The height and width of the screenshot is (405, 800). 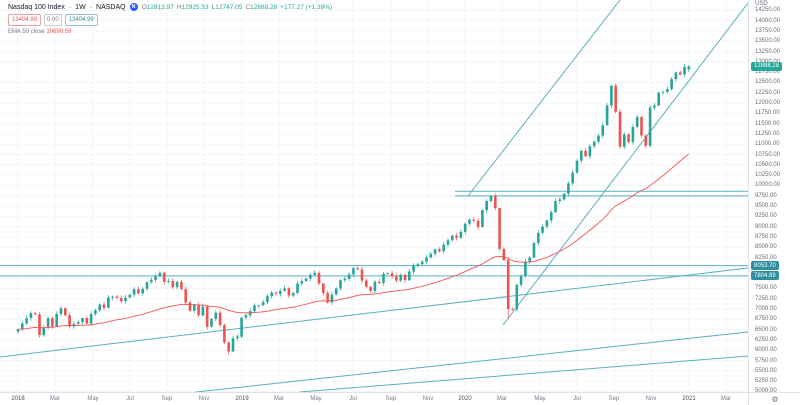 What do you see at coordinates (766, 309) in the screenshot?
I see `price-tick: 7000.00` at bounding box center [766, 309].